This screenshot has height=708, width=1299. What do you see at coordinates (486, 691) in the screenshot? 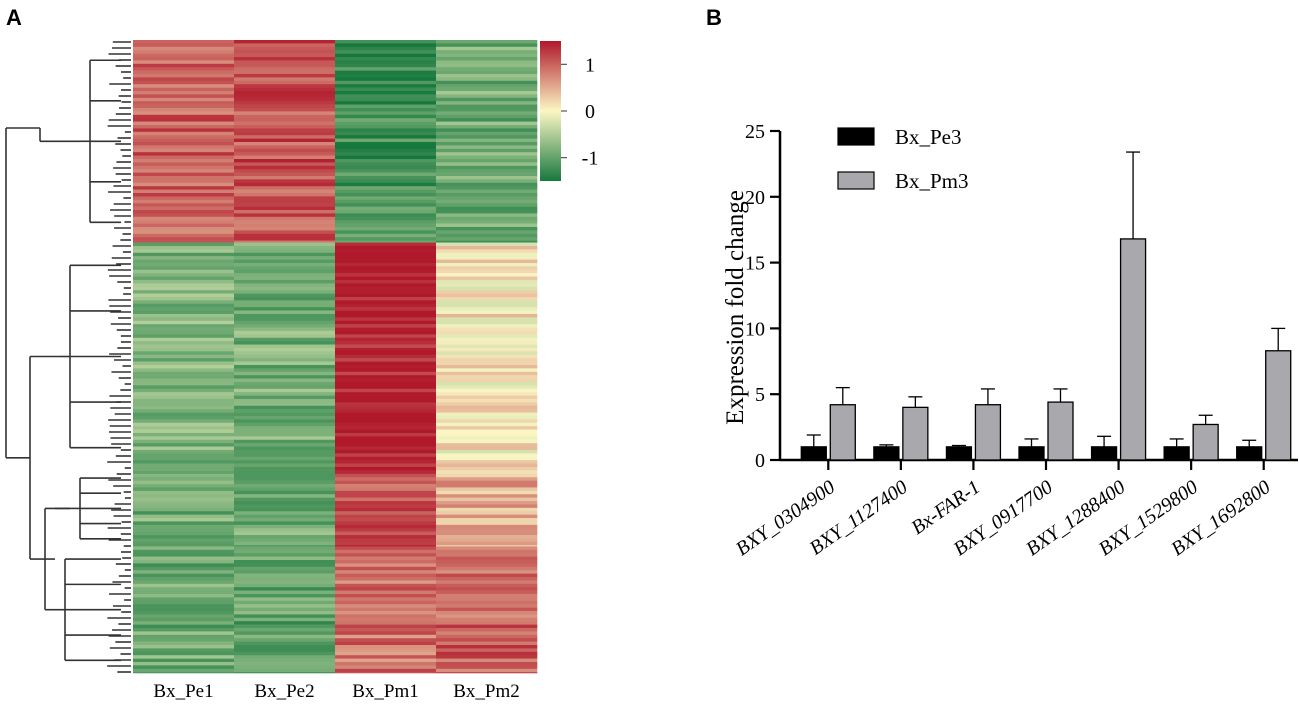
I see `heatmap-column-label: Bx_Pm2` at bounding box center [486, 691].